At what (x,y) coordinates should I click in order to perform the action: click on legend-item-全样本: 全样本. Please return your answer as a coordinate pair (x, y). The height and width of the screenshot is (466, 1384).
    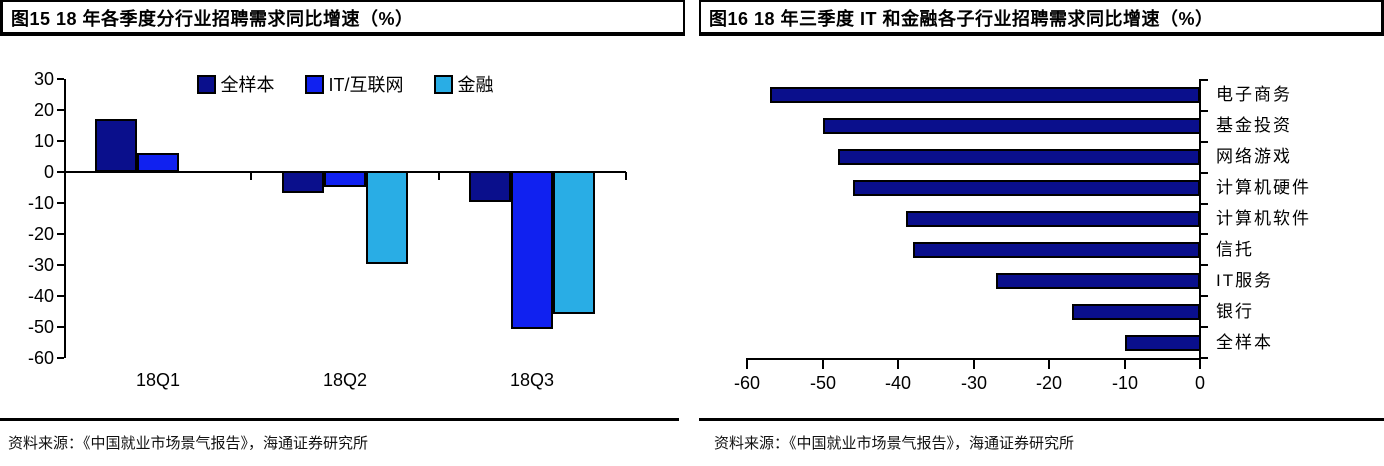
    Looking at the image, I should click on (235, 84).